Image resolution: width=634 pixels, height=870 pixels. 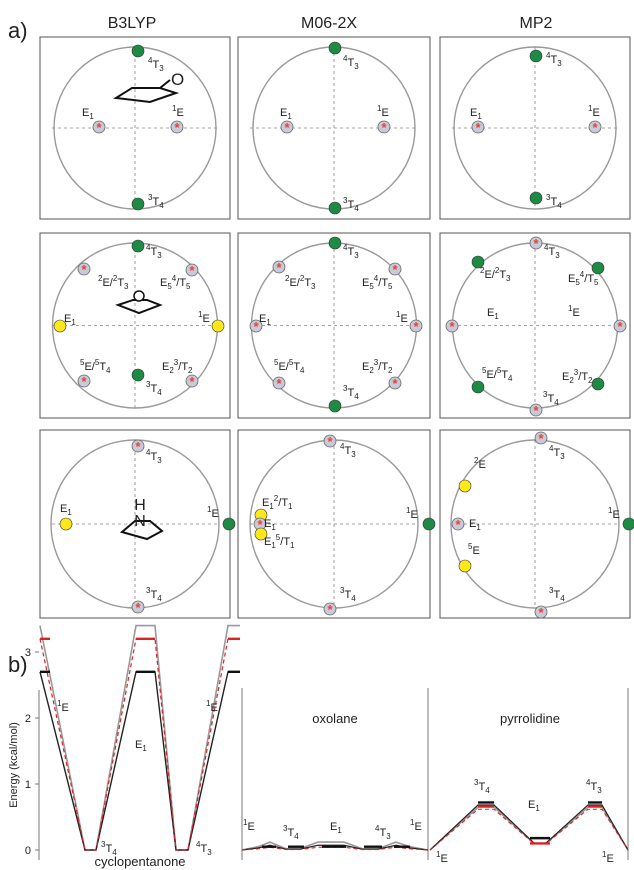 I want to click on oxolane-ring, so click(x=139, y=307).